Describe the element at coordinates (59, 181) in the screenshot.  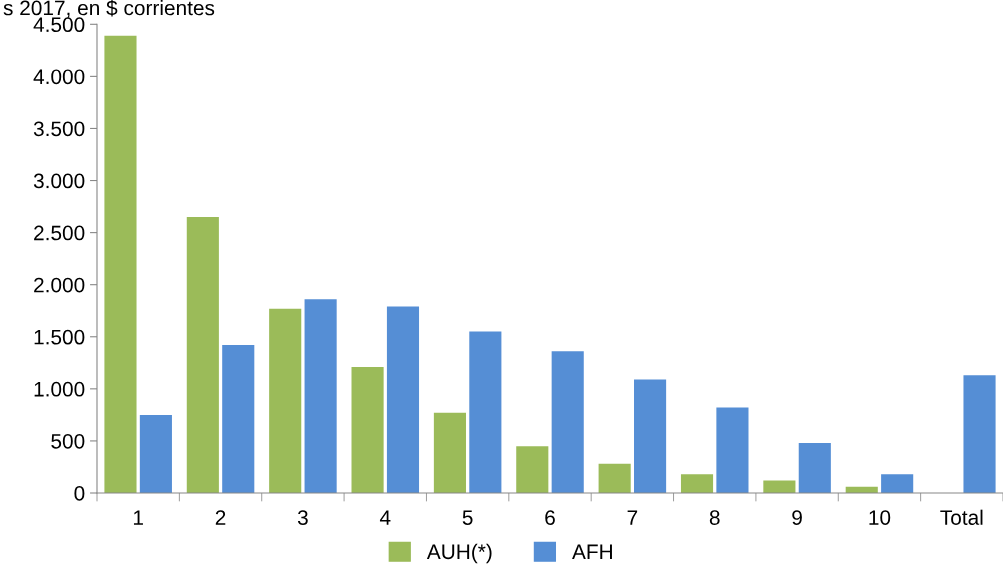
I see `y-tick-label: 3.000` at that location.